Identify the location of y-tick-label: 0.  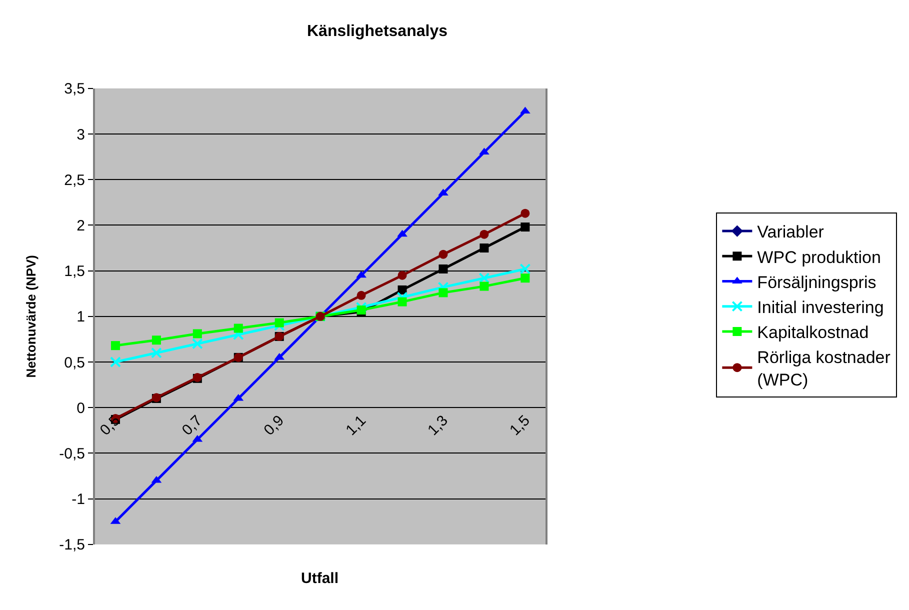
(80, 408).